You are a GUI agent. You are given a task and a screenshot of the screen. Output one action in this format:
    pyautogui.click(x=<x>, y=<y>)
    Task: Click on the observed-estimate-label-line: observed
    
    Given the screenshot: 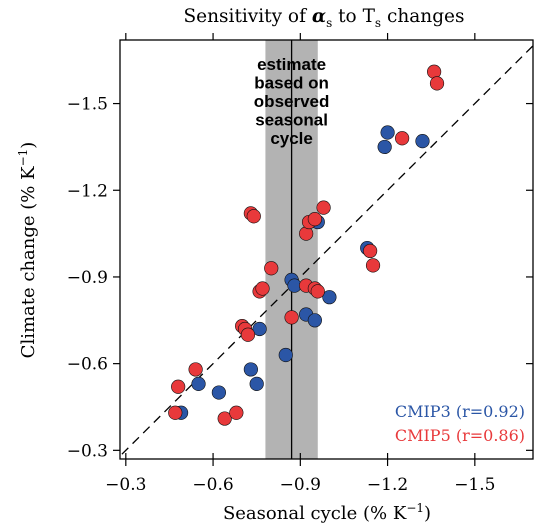 What is the action you would take?
    pyautogui.click(x=292, y=101)
    